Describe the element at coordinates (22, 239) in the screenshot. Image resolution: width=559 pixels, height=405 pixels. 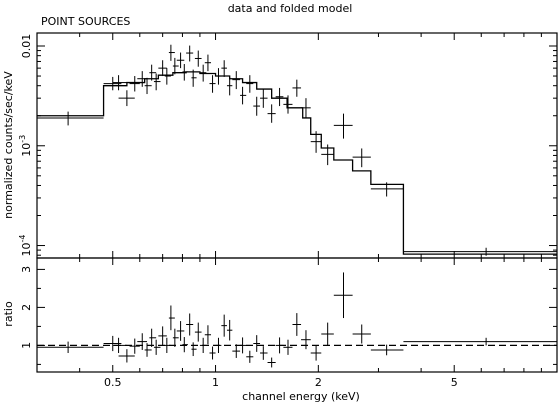
I see `y-tick-exponent: -4` at that location.